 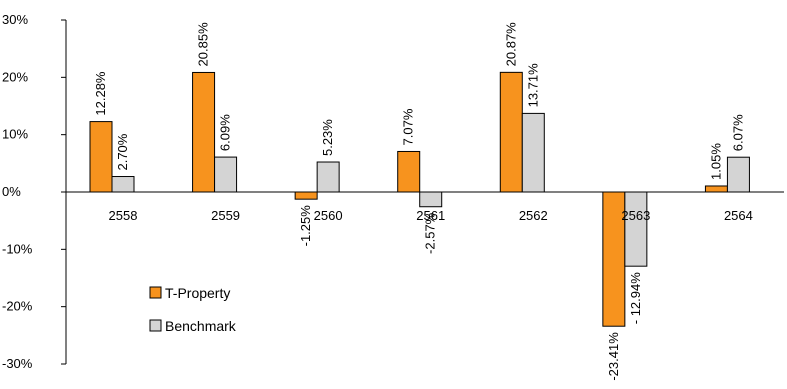 I want to click on data-label: 20.85%, so click(x=203, y=44).